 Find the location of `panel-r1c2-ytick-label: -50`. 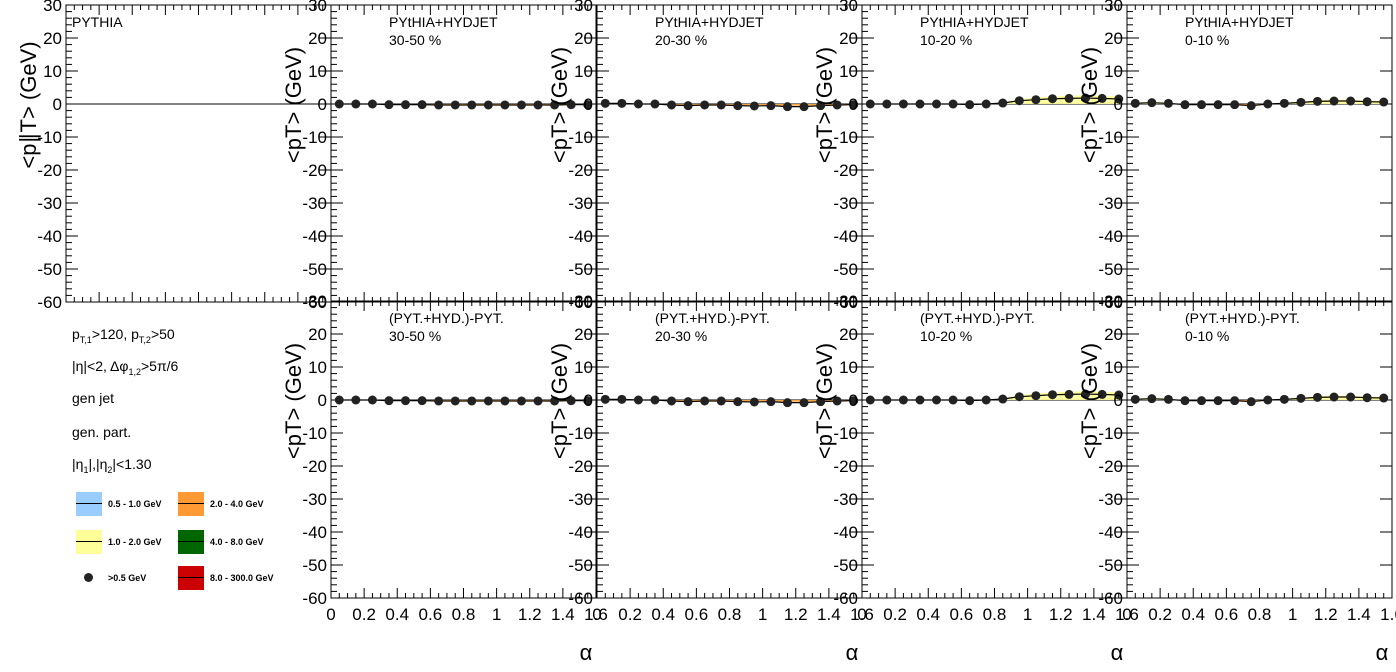

panel-r1c2-ytick-label: -50 is located at coordinates (580, 565).